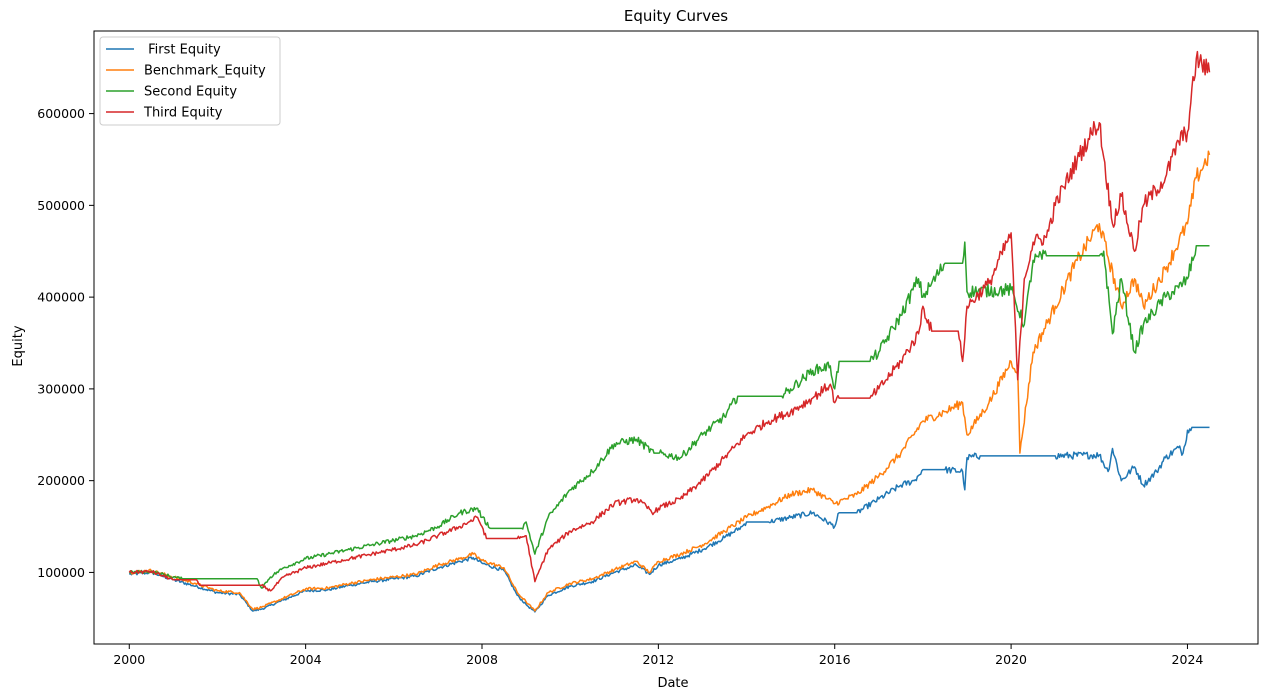 Image resolution: width=1265 pixels, height=699 pixels. I want to click on legend-label: Benchmark_Equity, so click(205, 71).